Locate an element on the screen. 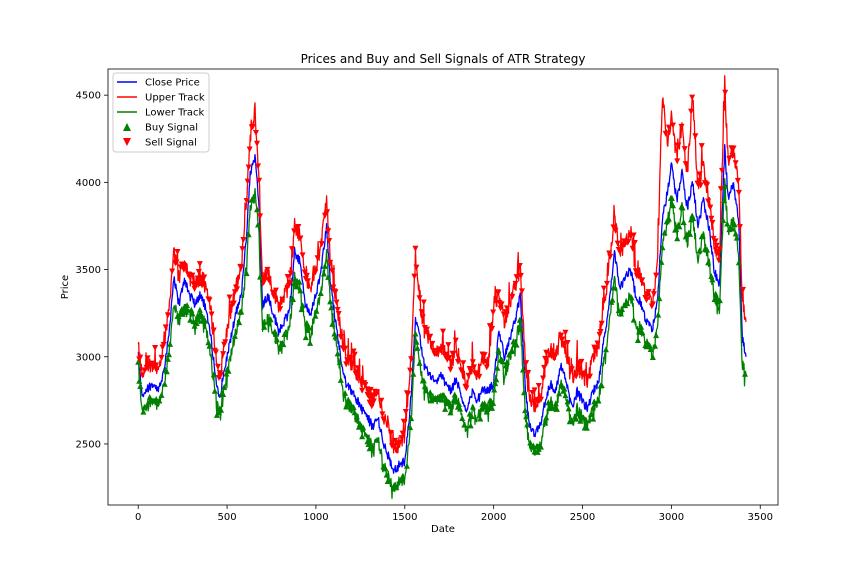 The height and width of the screenshot is (576, 864). legend-label: Sell Signal is located at coordinates (171, 143).